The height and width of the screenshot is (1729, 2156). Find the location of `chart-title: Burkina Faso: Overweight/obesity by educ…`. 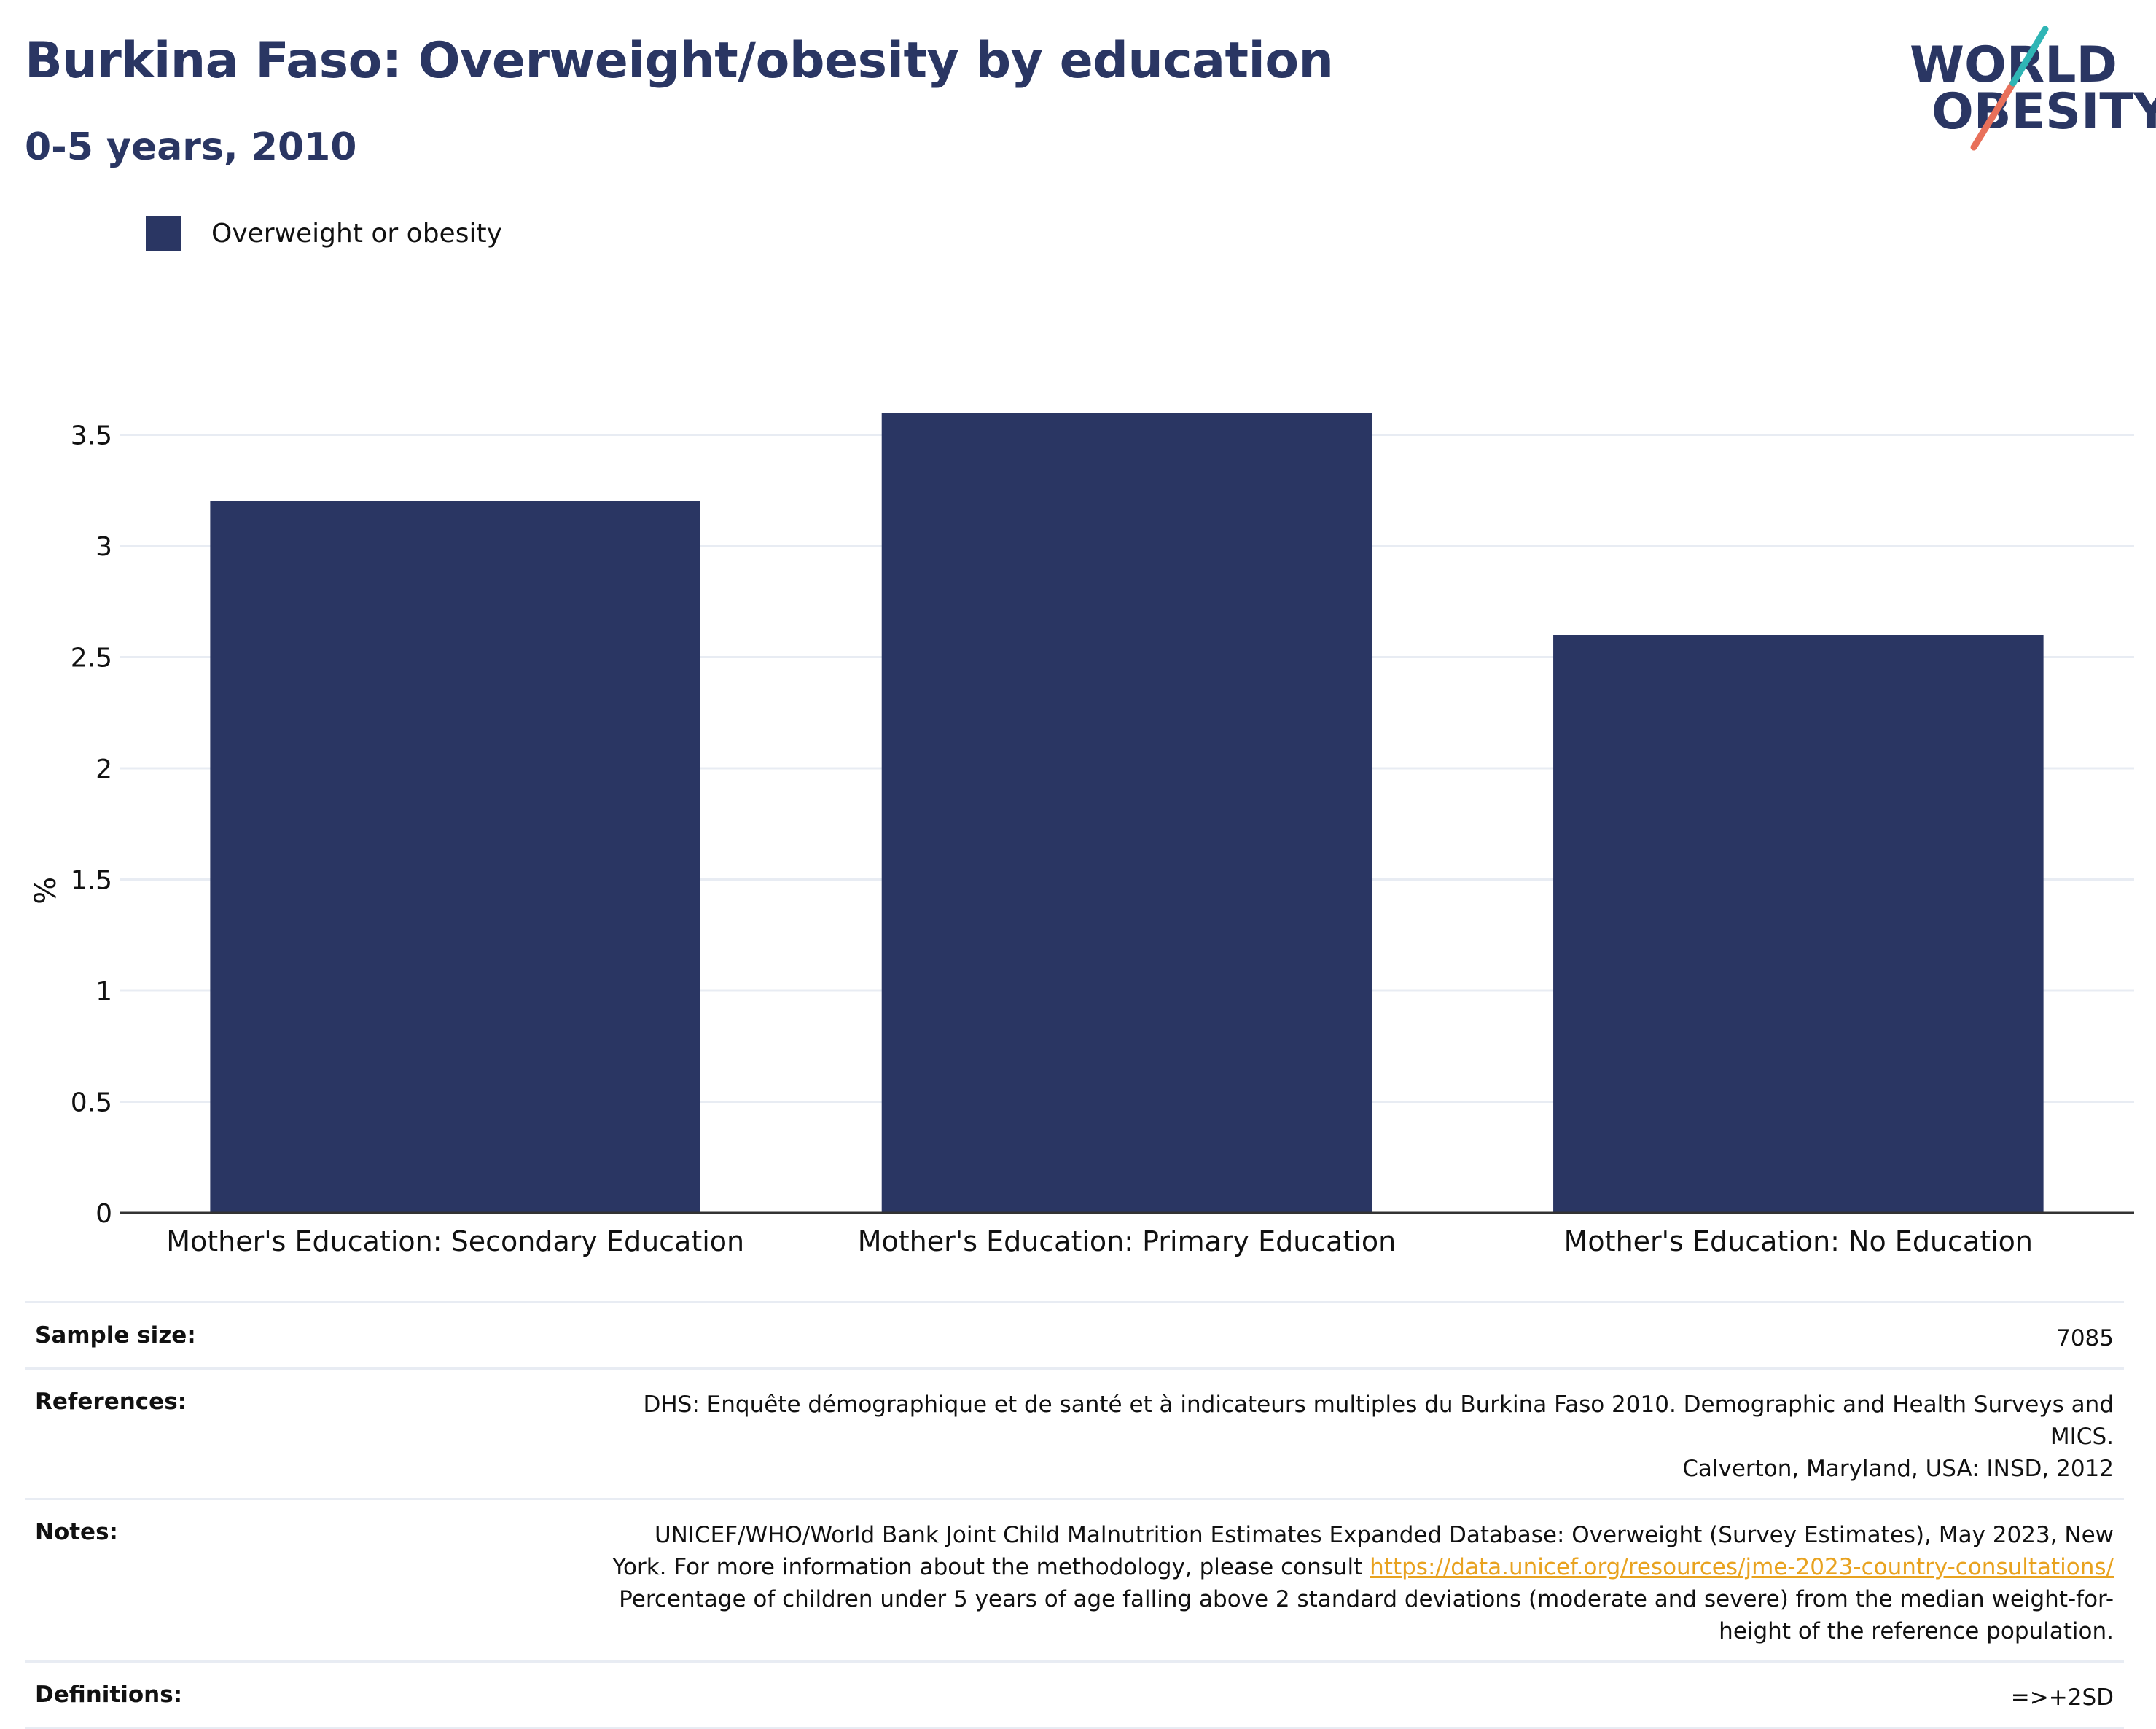

chart-title: Burkina Faso: Overweight/obesity by educ… is located at coordinates (679, 61).